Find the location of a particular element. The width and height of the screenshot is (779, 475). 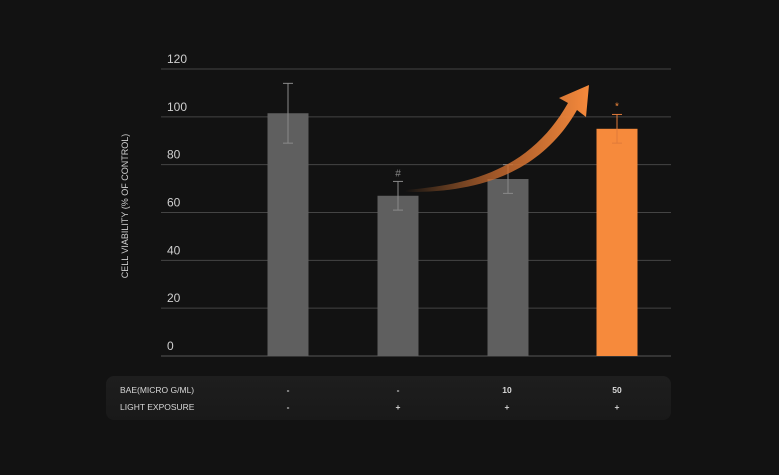

y-tick-label: 40 is located at coordinates (174, 250).